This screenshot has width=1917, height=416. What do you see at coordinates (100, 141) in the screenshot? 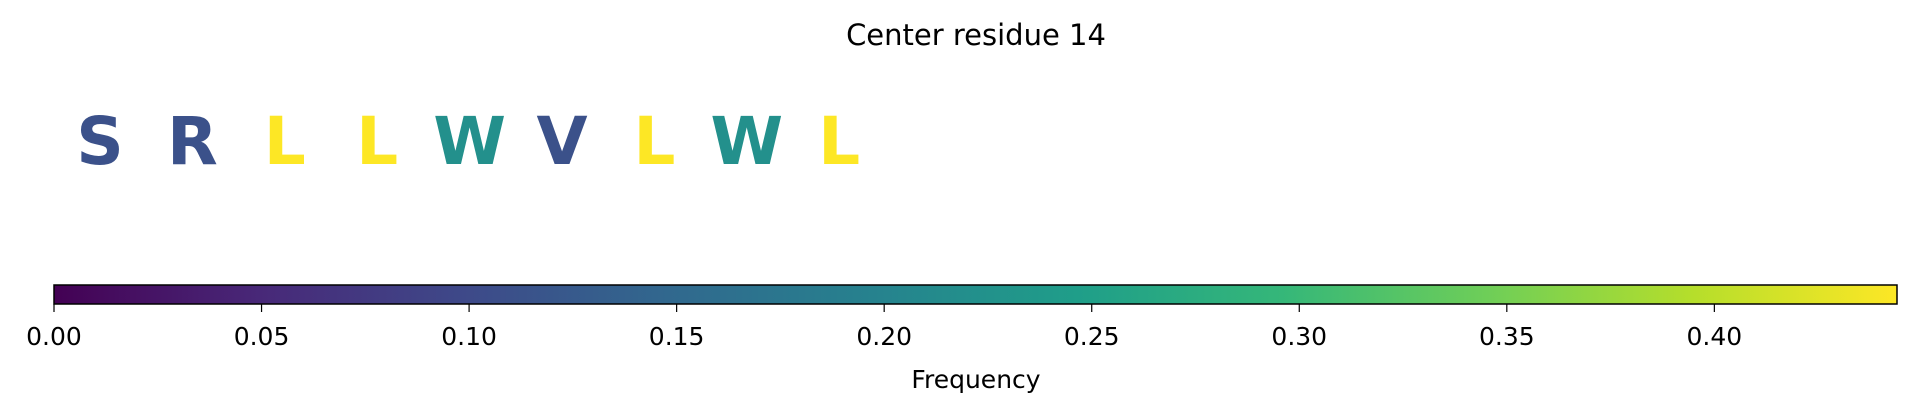
I see `residue: S` at bounding box center [100, 141].